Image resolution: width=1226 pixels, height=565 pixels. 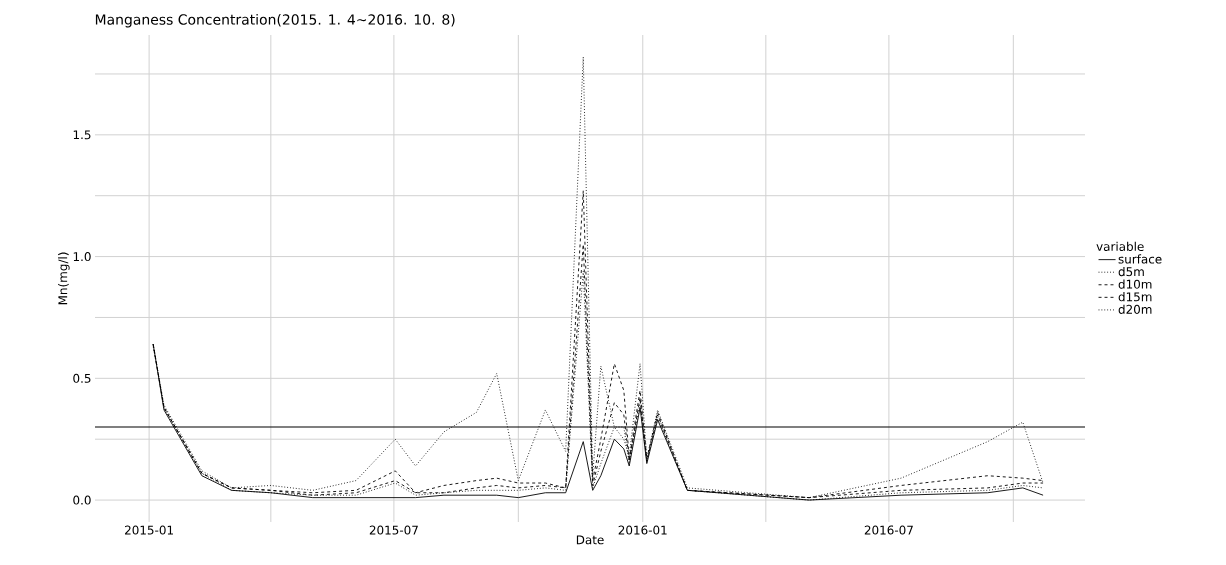 I want to click on x-tick-label: 2016-07, so click(x=888, y=530).